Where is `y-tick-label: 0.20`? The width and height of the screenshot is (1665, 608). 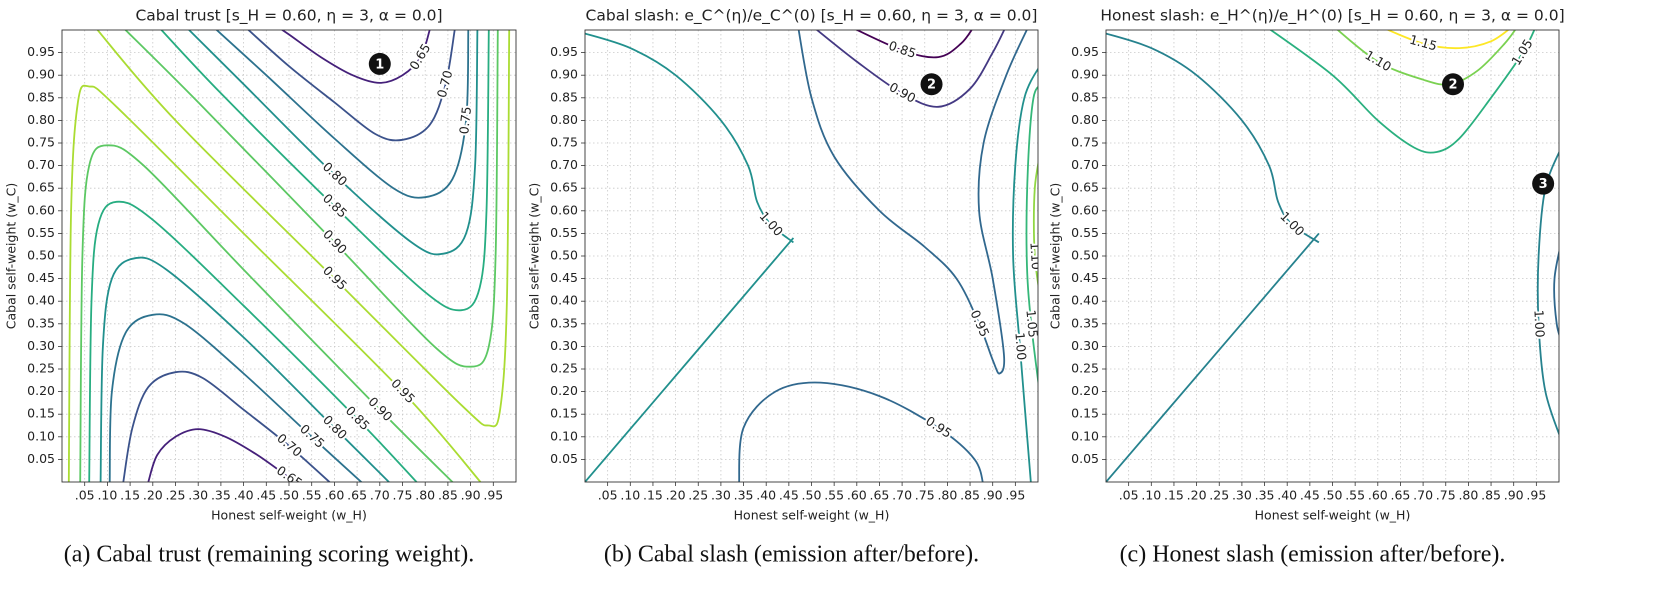 y-tick-label: 0.20 is located at coordinates (1085, 390).